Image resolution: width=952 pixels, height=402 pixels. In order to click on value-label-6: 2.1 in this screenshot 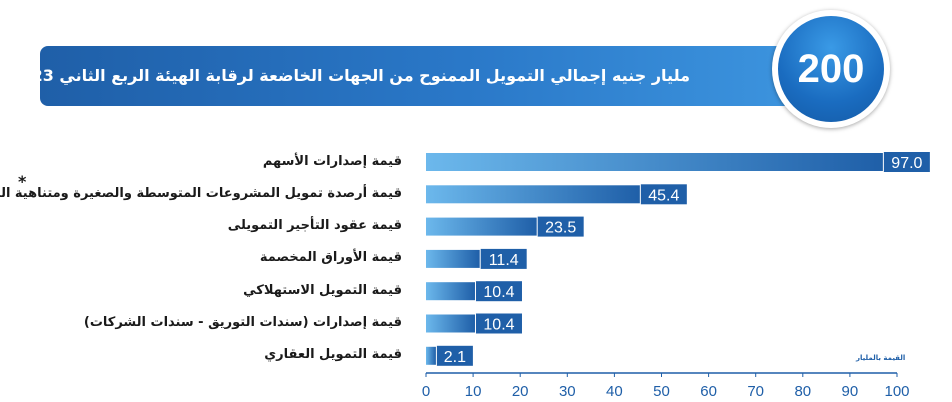, I will do `click(455, 357)`.